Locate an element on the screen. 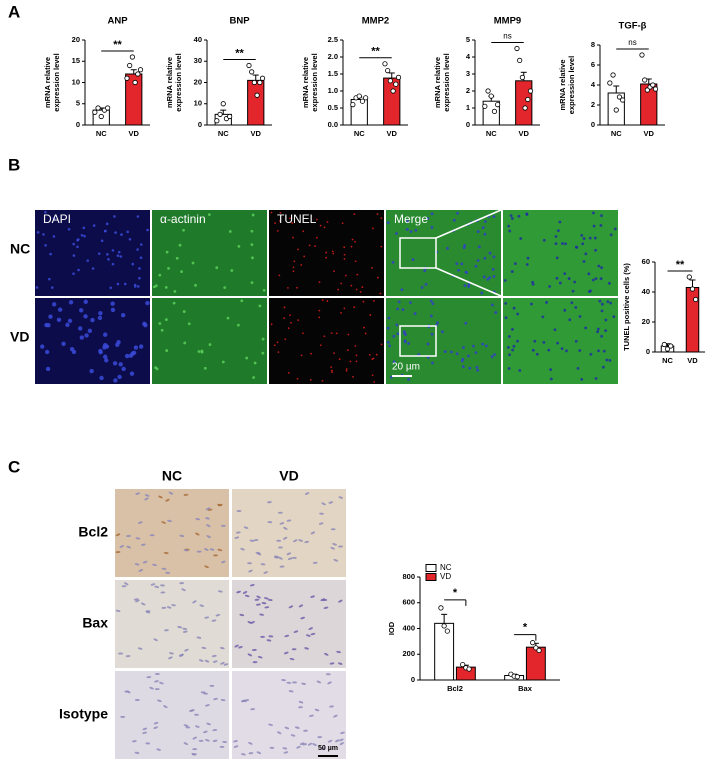 This screenshot has height=776, width=718. significance-label: ** is located at coordinates (117, 45).